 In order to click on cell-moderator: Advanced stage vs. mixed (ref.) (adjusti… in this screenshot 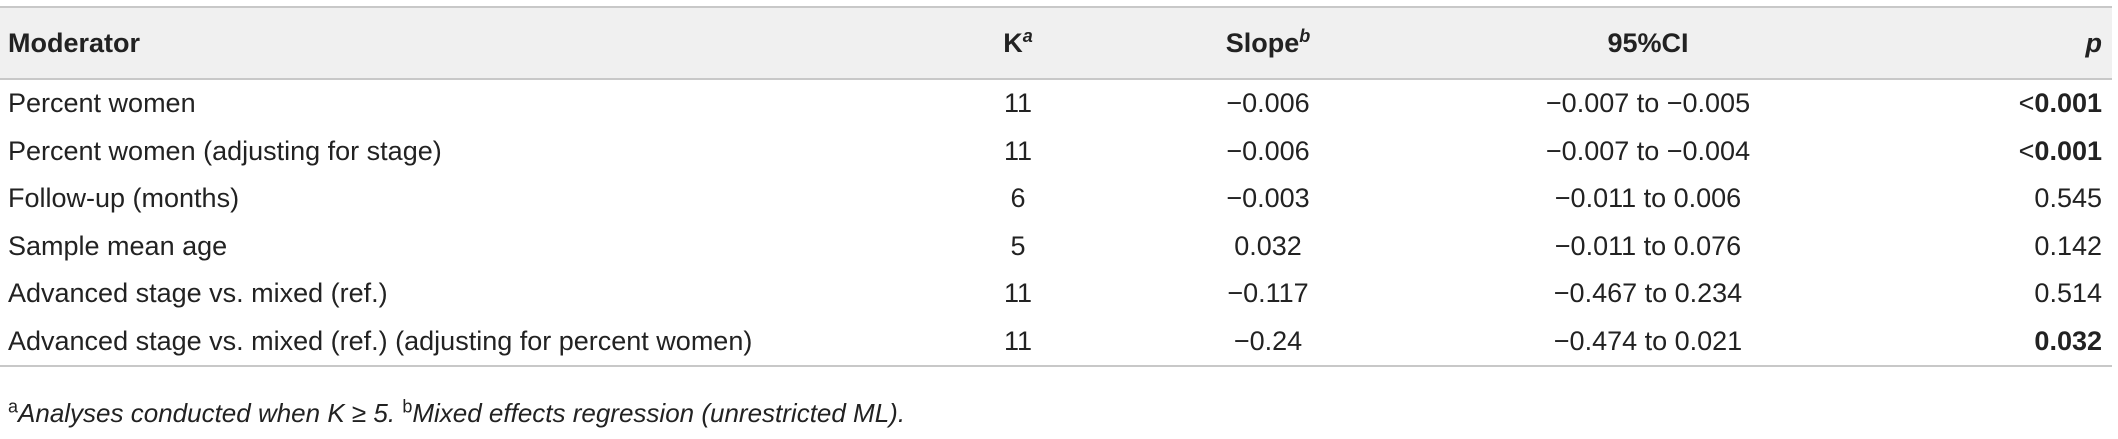, I will do `click(454, 342)`.